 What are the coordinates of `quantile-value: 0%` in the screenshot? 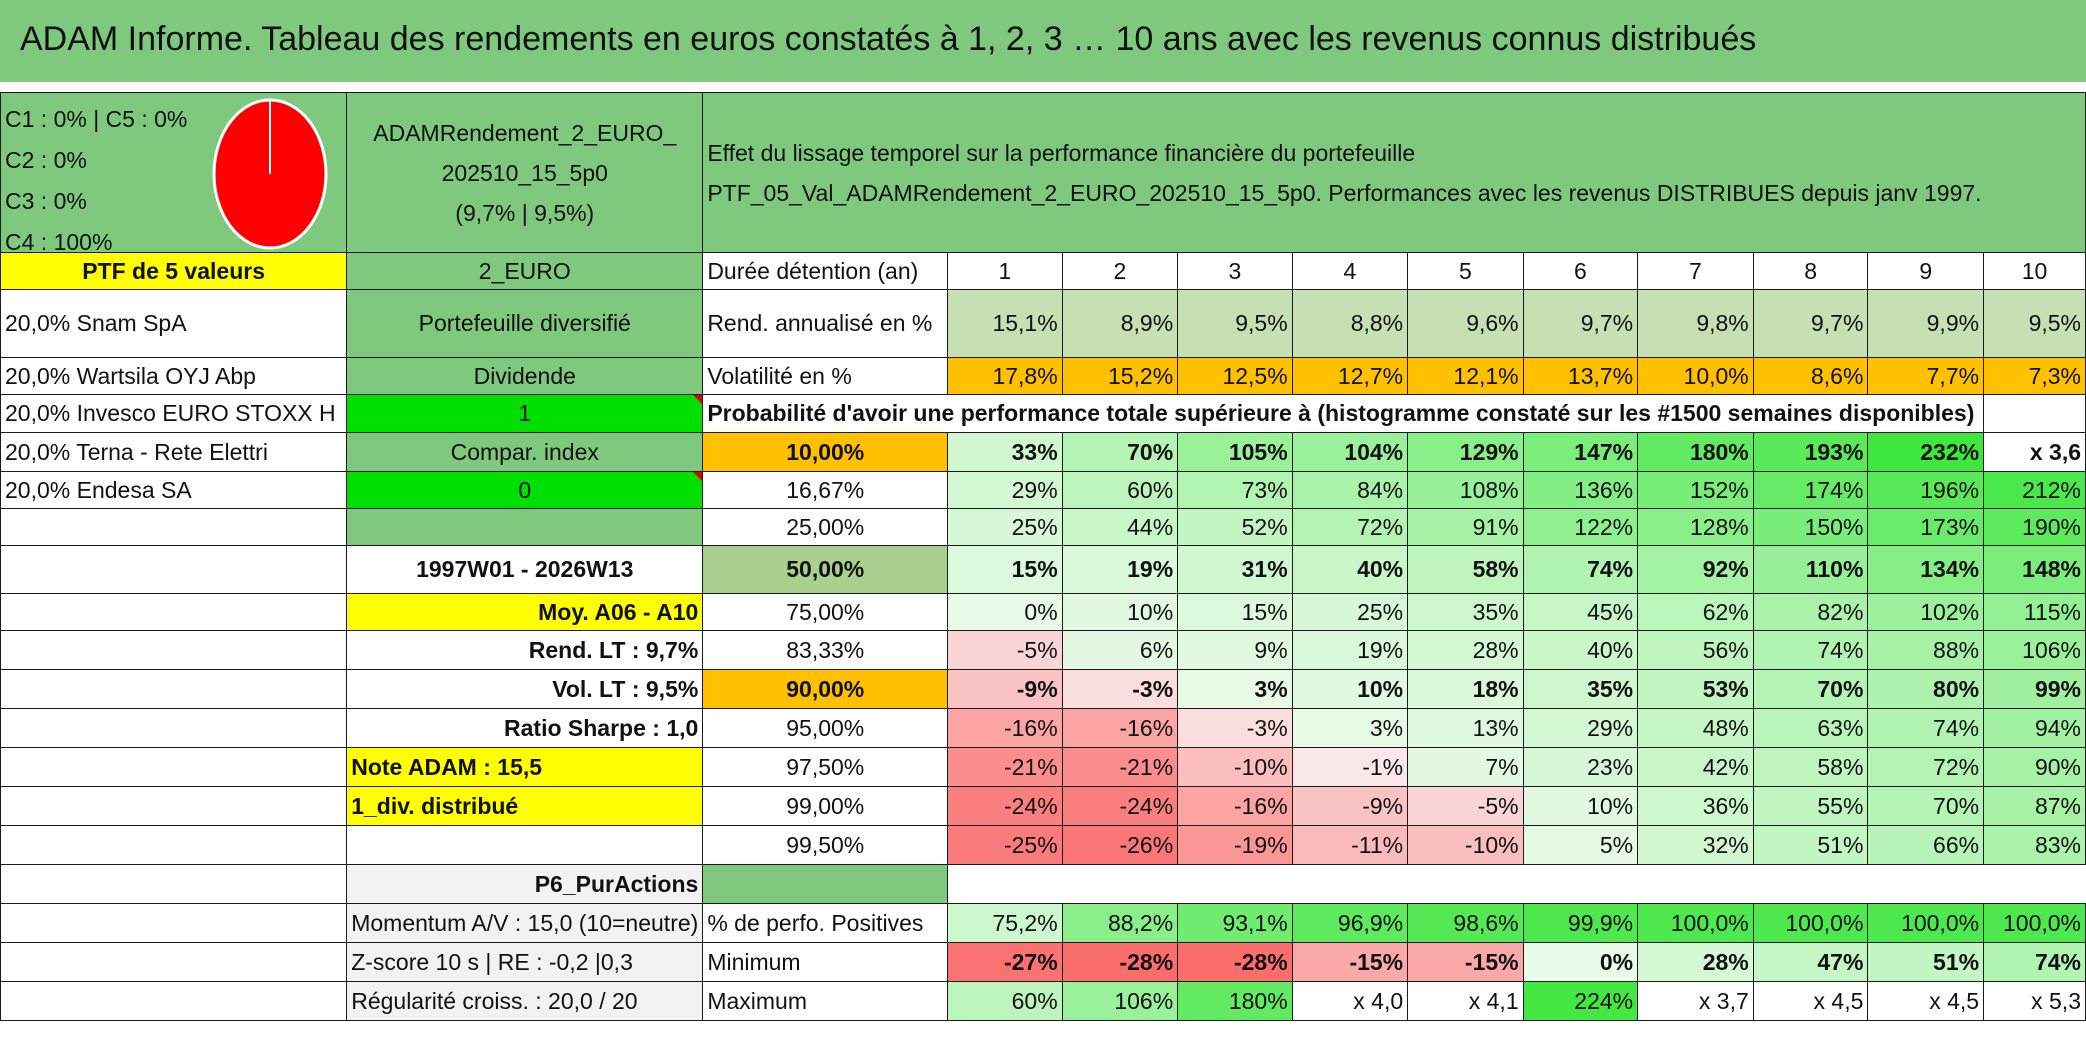 It's located at (1005, 612).